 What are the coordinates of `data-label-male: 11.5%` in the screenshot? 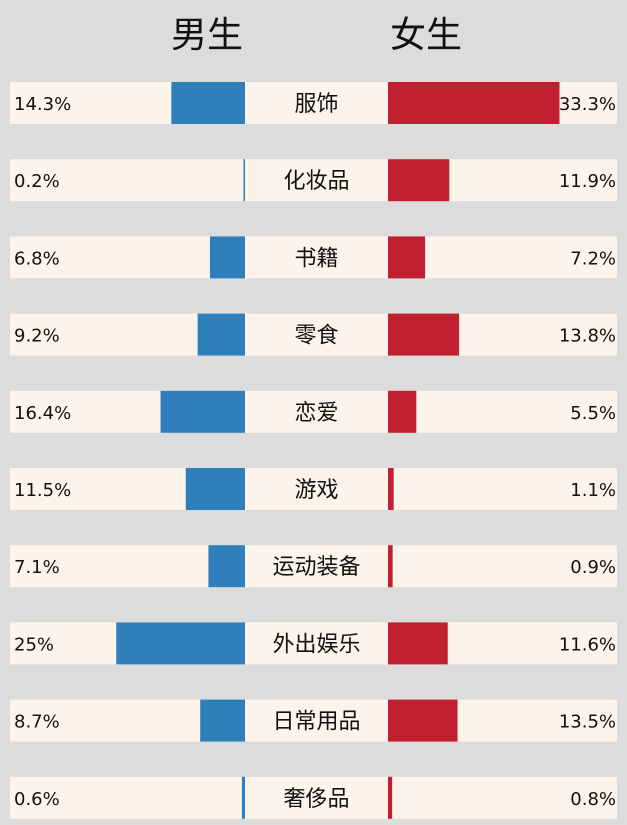 It's located at (42, 490).